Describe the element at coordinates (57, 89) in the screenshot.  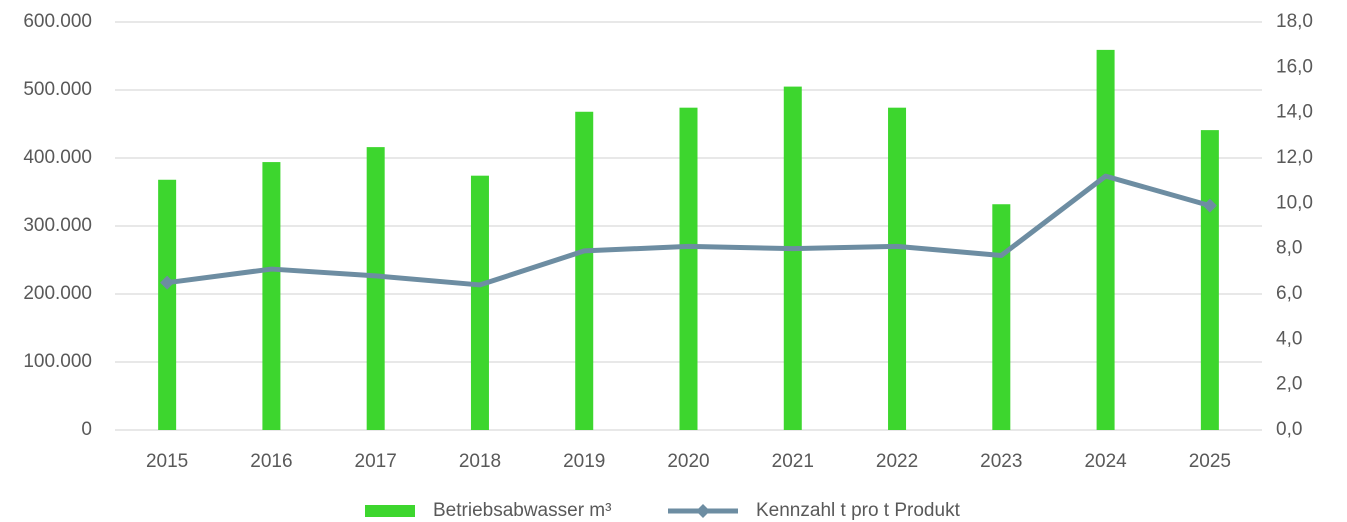
I see `y-tick-label: 500.000` at that location.